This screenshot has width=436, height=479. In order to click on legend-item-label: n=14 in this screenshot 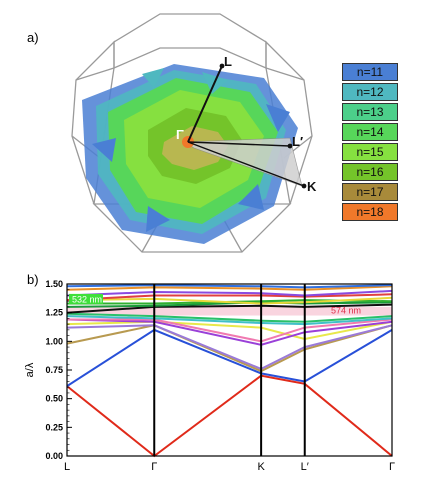, I will do `click(370, 132)`.